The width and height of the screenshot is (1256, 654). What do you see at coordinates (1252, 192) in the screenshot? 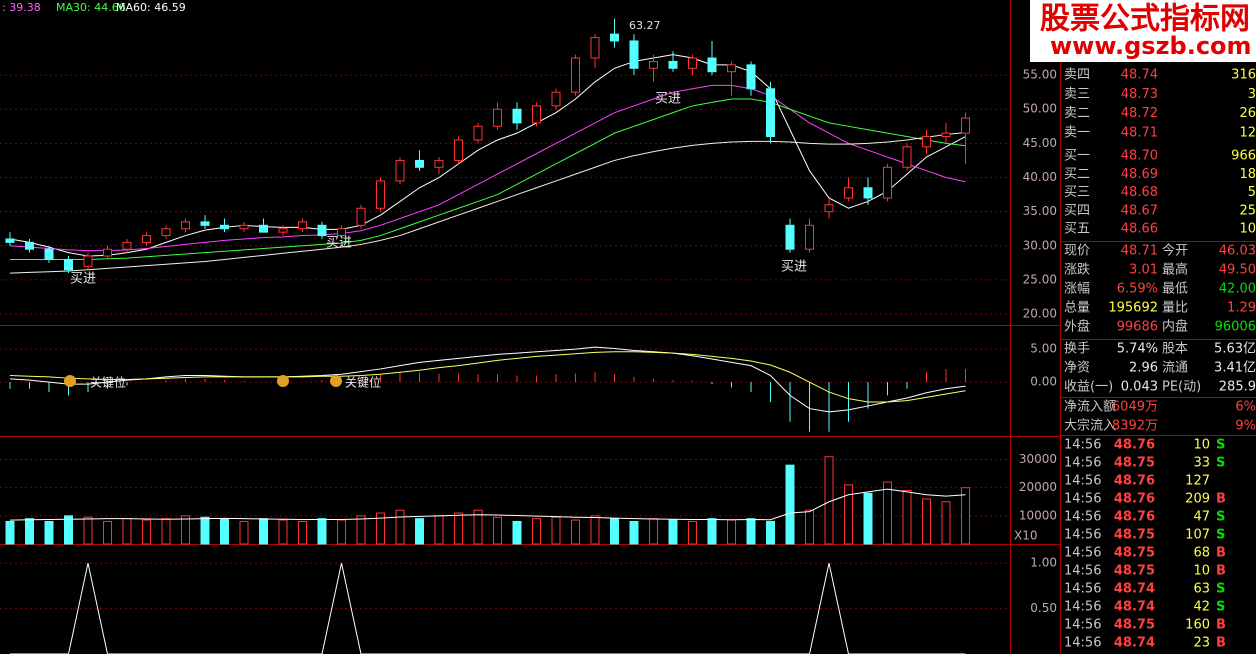
I see `book-qty: 5` at bounding box center [1252, 192].